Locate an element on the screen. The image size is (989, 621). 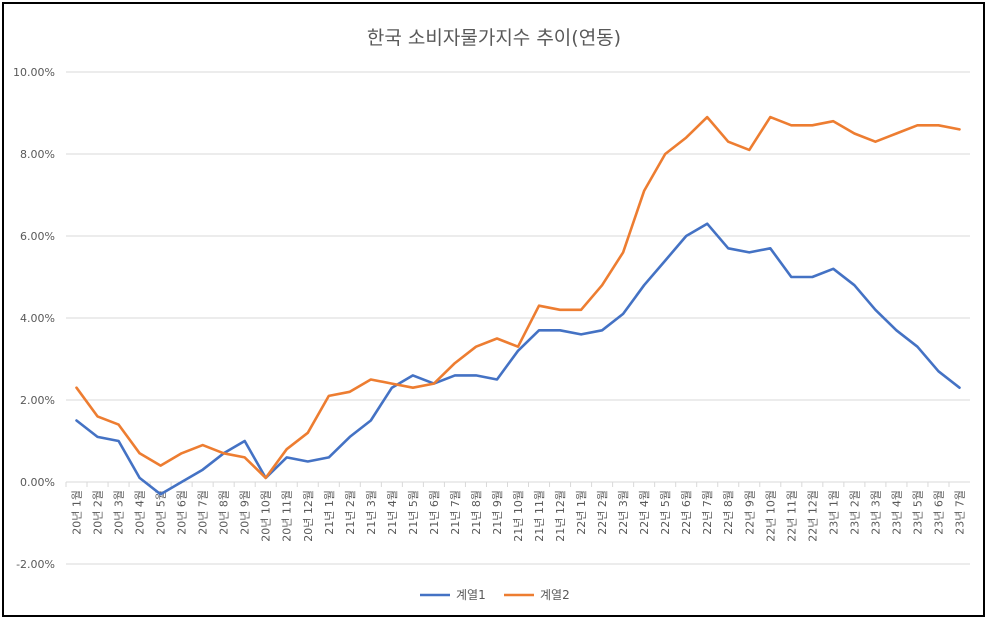
x-tick-label: 22년 5월 is located at coordinates (665, 512).